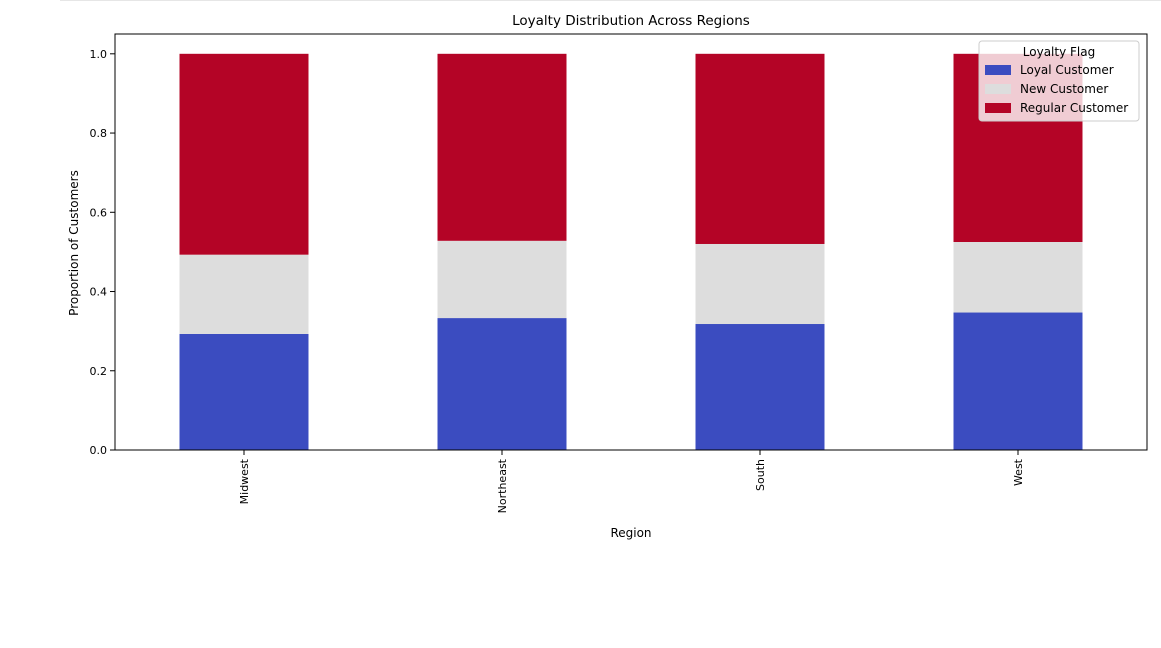 The width and height of the screenshot is (1161, 648). What do you see at coordinates (1067, 70) in the screenshot?
I see `legend-entry-label: Loyal Customer` at bounding box center [1067, 70].